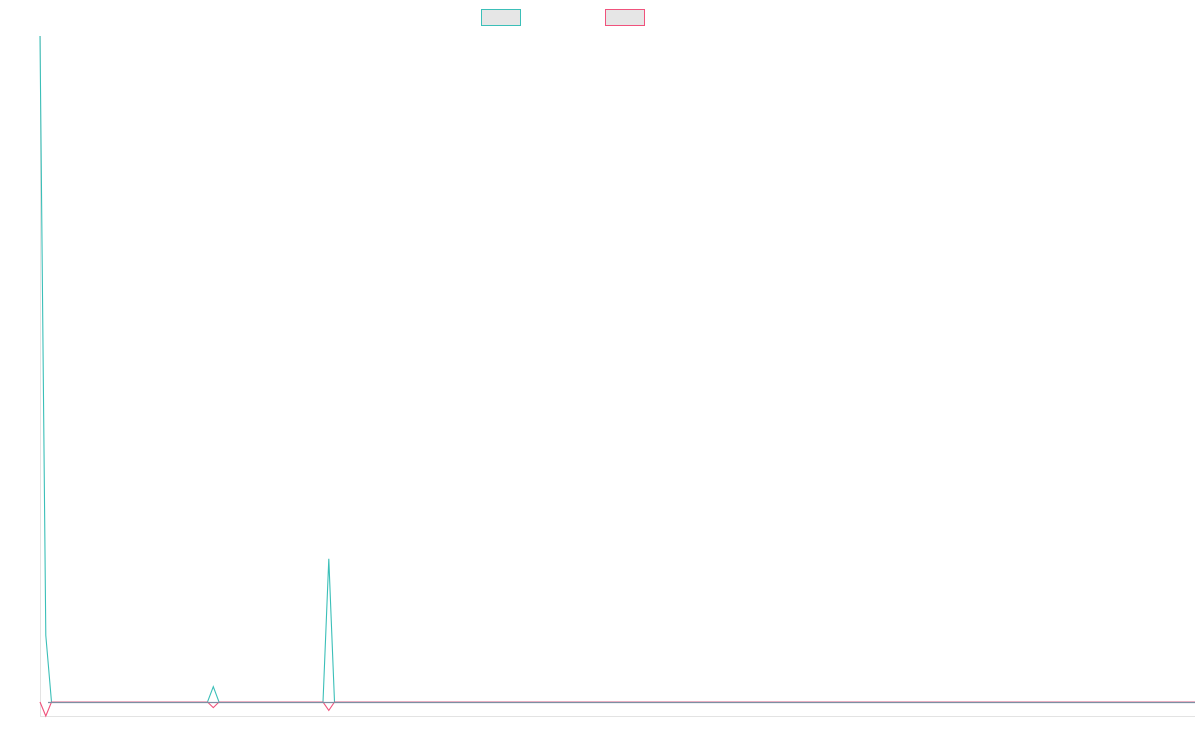 The image size is (1200, 750). What do you see at coordinates (563, 17) in the screenshot?
I see `legend` at bounding box center [563, 17].